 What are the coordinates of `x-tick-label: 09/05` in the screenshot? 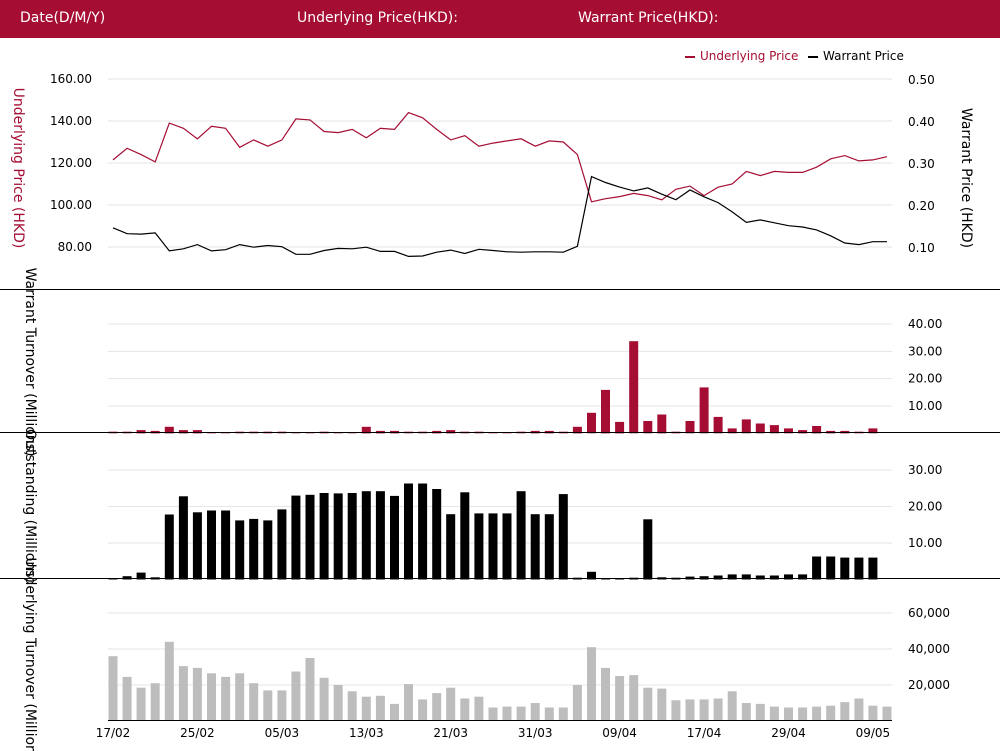 It's located at (873, 733).